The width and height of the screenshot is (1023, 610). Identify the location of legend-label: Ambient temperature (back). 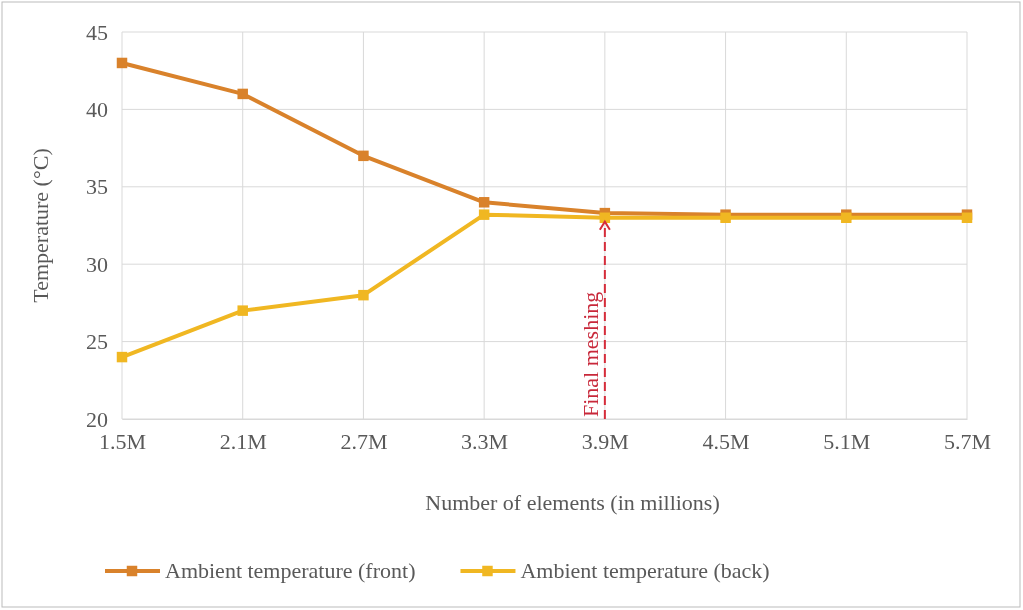
(645, 570).